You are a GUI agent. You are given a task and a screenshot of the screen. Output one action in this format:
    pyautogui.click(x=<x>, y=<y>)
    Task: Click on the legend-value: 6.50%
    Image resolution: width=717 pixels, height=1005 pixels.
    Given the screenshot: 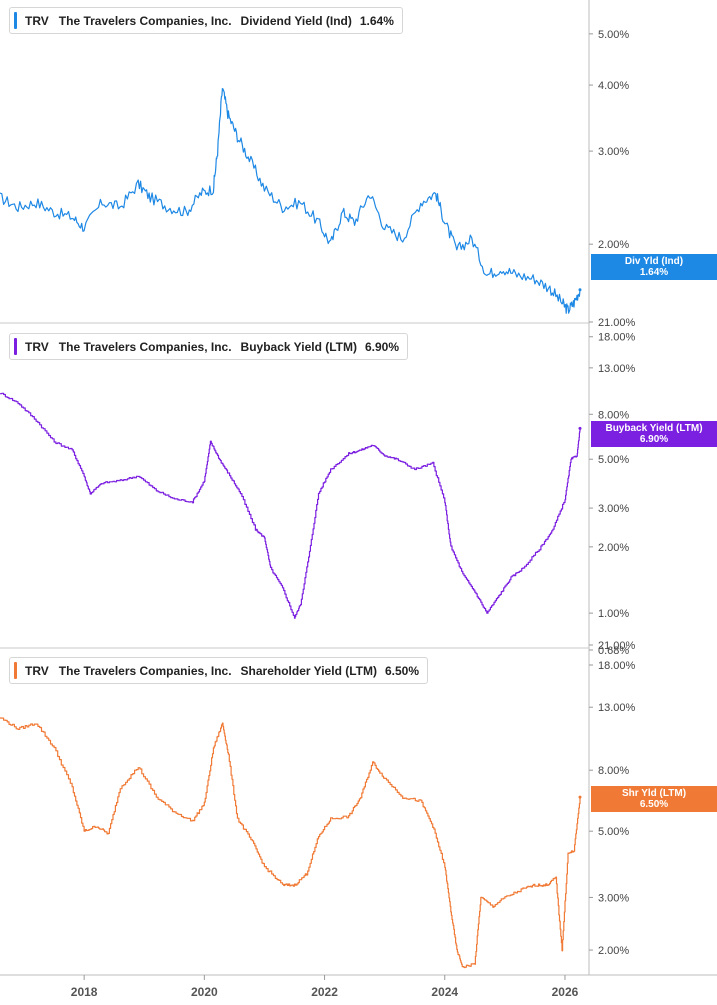 What is the action you would take?
    pyautogui.click(x=402, y=670)
    